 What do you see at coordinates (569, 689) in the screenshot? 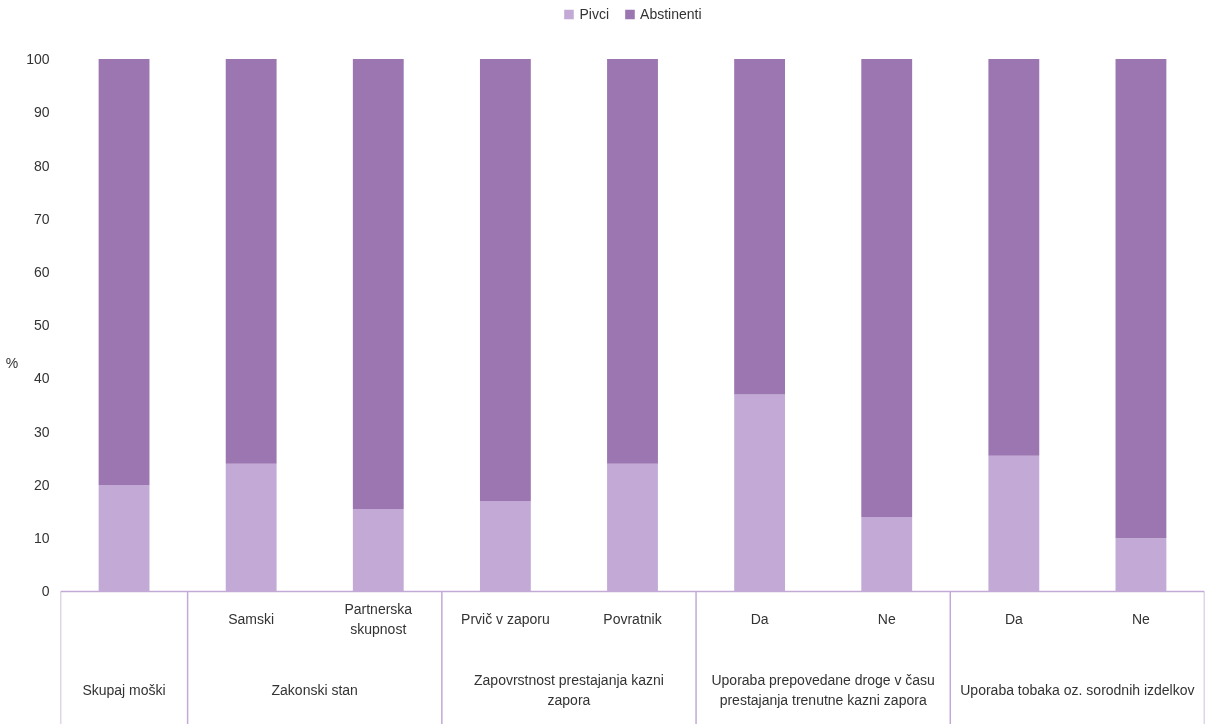
I see `text: Zapovrstnost prestajanja kazni zapora` at bounding box center [569, 689].